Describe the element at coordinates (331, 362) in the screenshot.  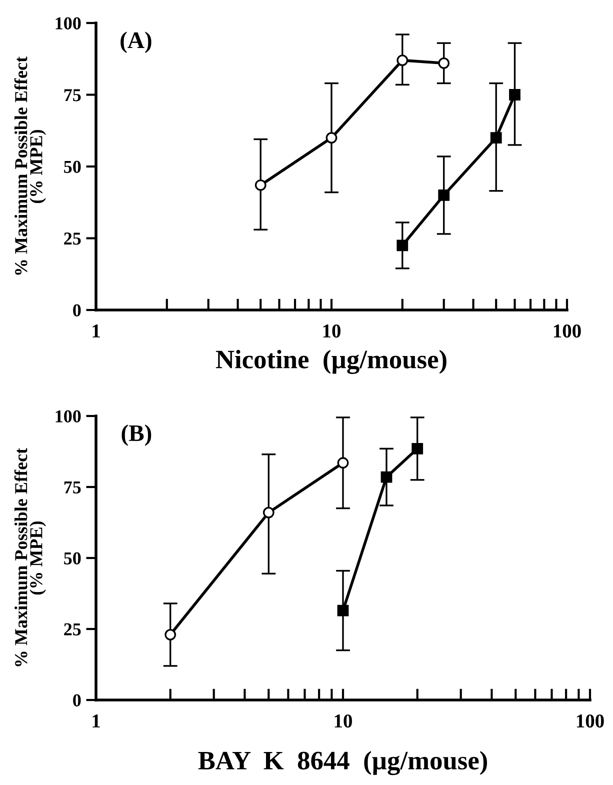
I see `x-axis-title: Nicotine (µg/mouse)` at that location.